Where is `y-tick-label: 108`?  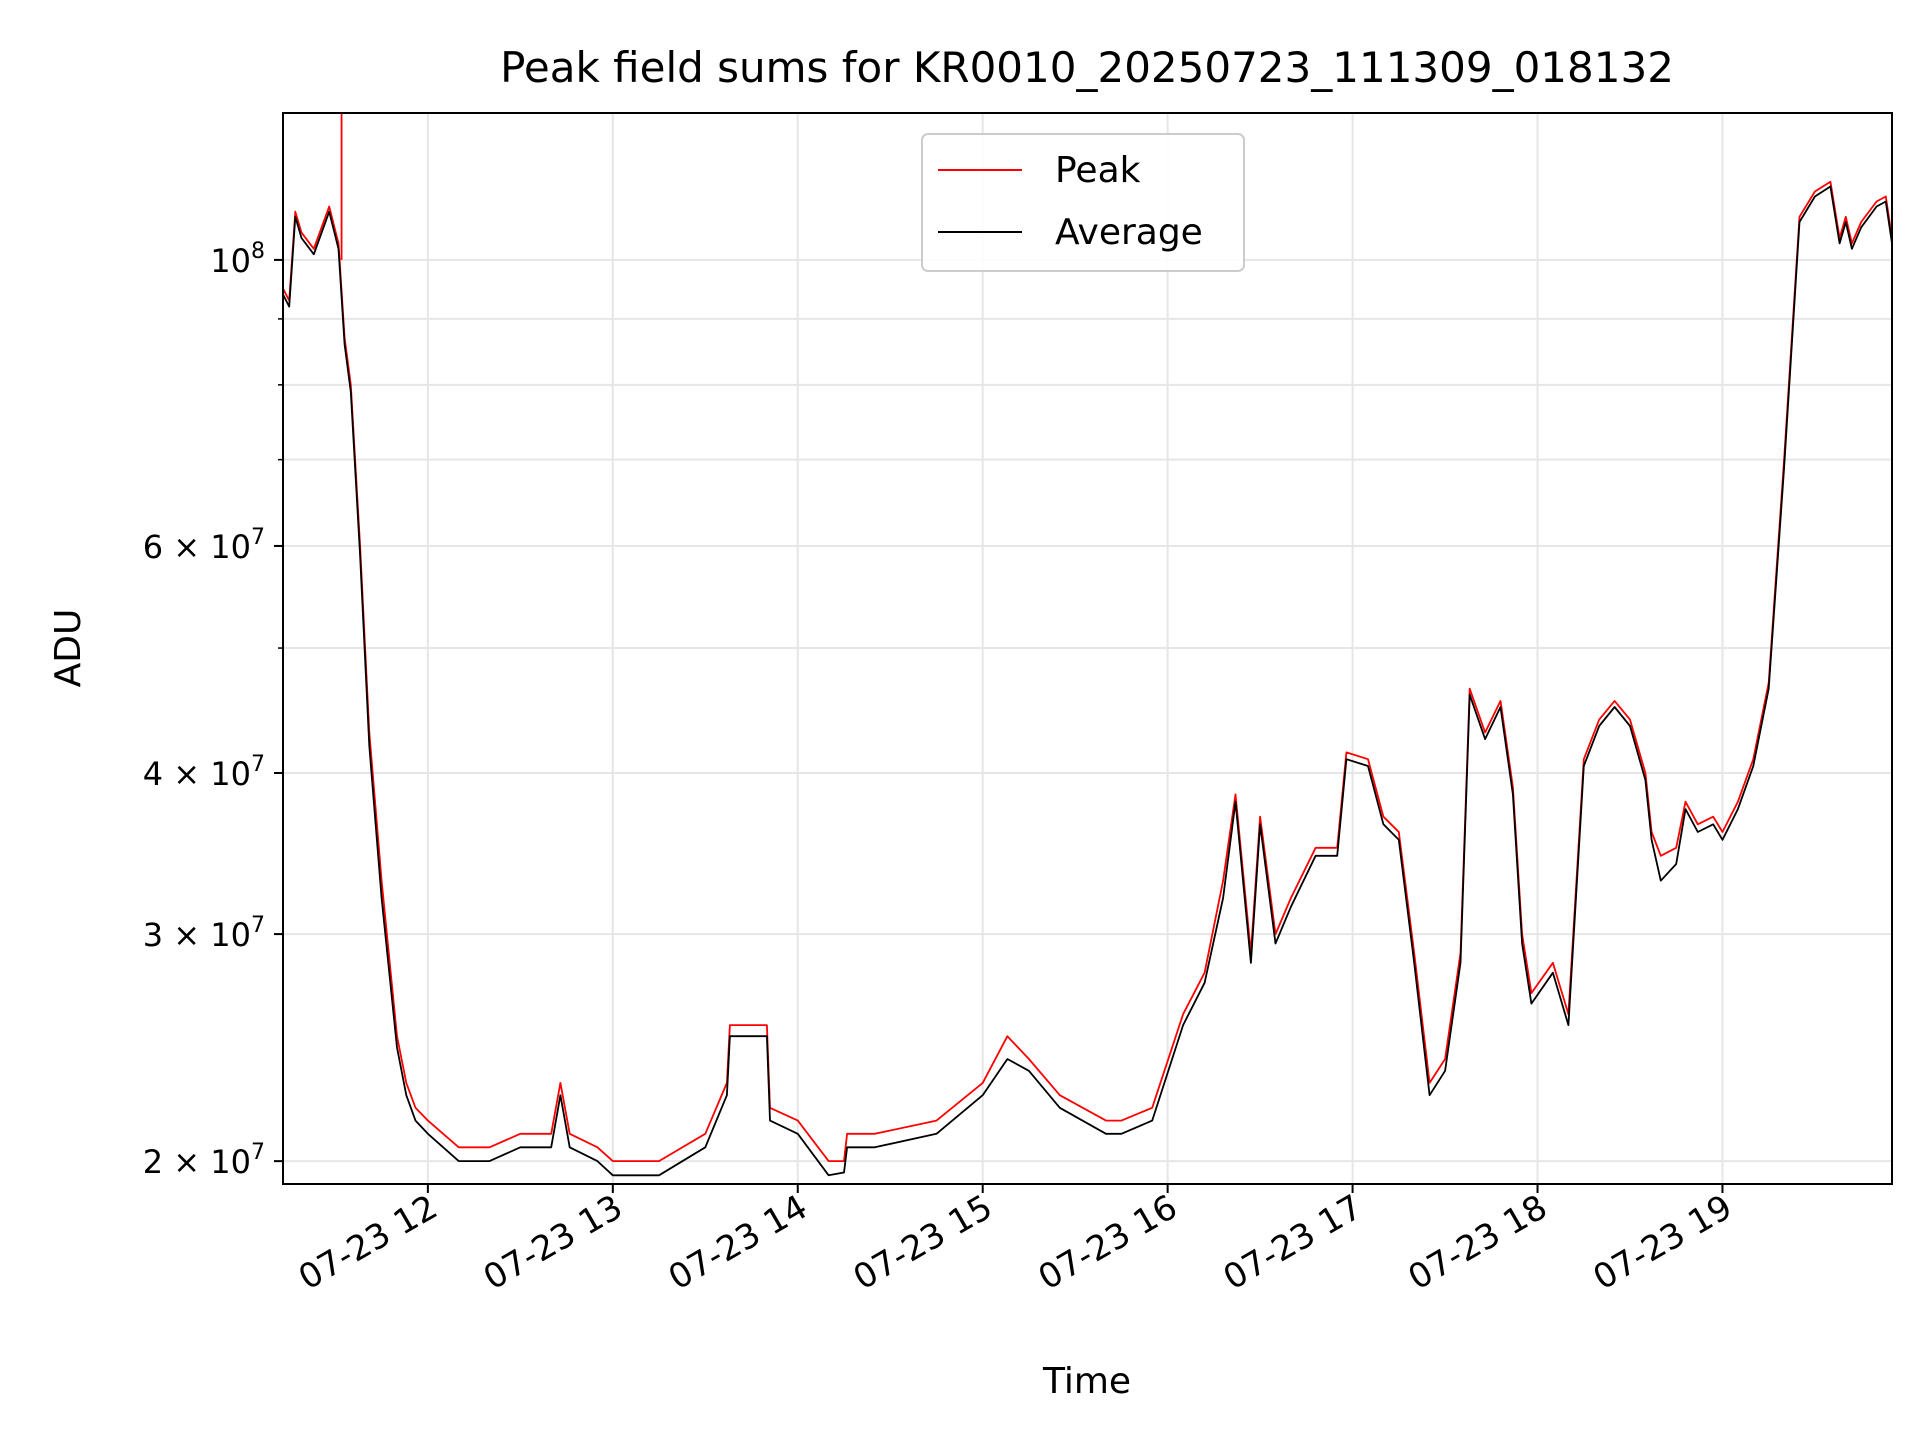 y-tick-label: 108 is located at coordinates (237, 259).